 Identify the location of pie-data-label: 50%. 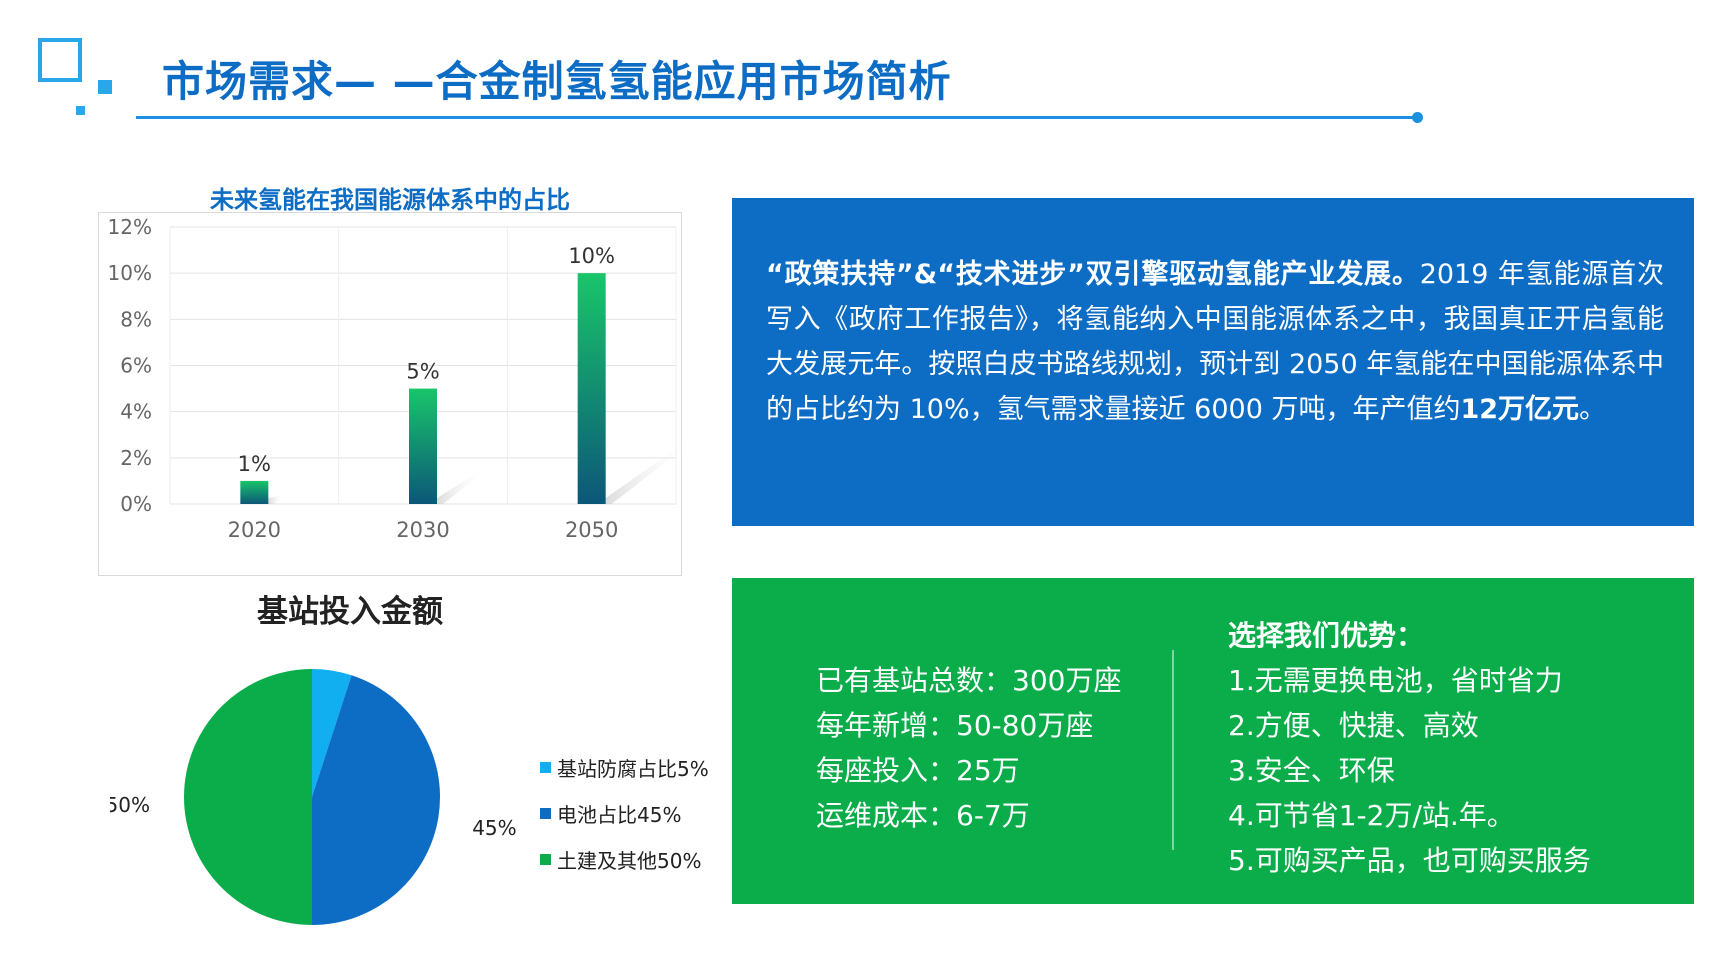
(130, 805).